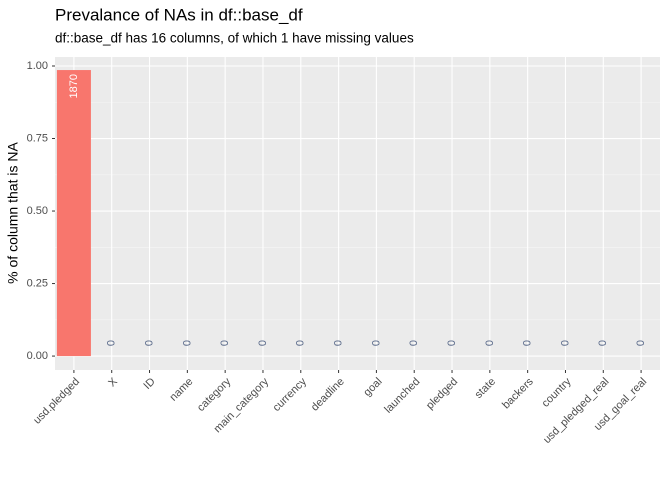 This screenshot has width=672, height=480. I want to click on x-tick-label: deadline, so click(328, 395).